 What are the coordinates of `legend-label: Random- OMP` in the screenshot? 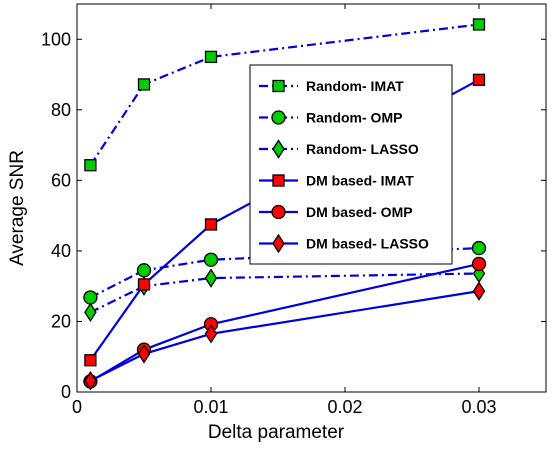 It's located at (354, 118).